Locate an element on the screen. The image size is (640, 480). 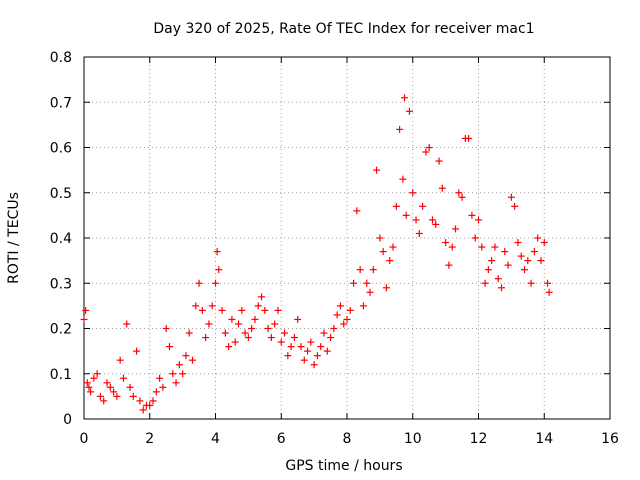
y-tick-labels: 0 0.1 0.2 0.3 0.4 0.5 0.6 0.7 0.8 is located at coordinates (61, 239).